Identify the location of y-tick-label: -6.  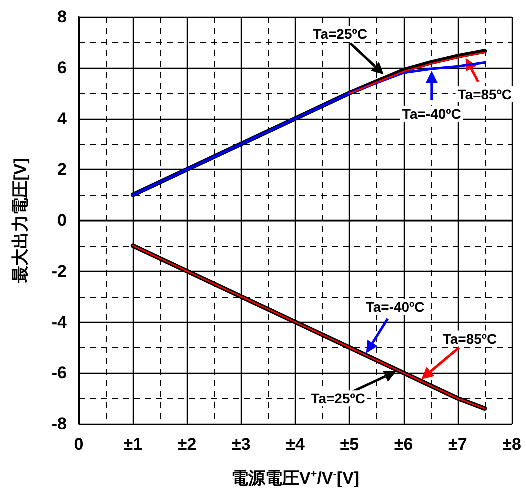
(59, 373).